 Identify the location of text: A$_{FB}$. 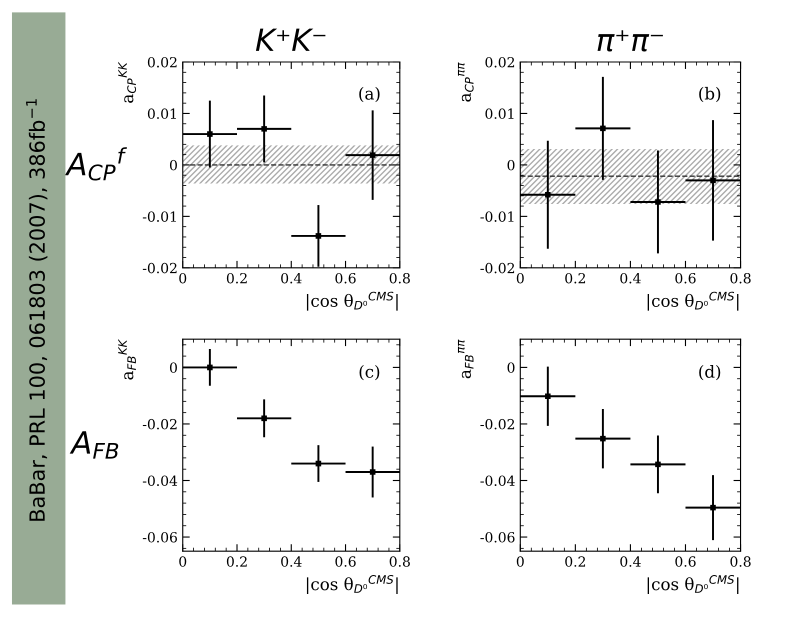
(94, 445).